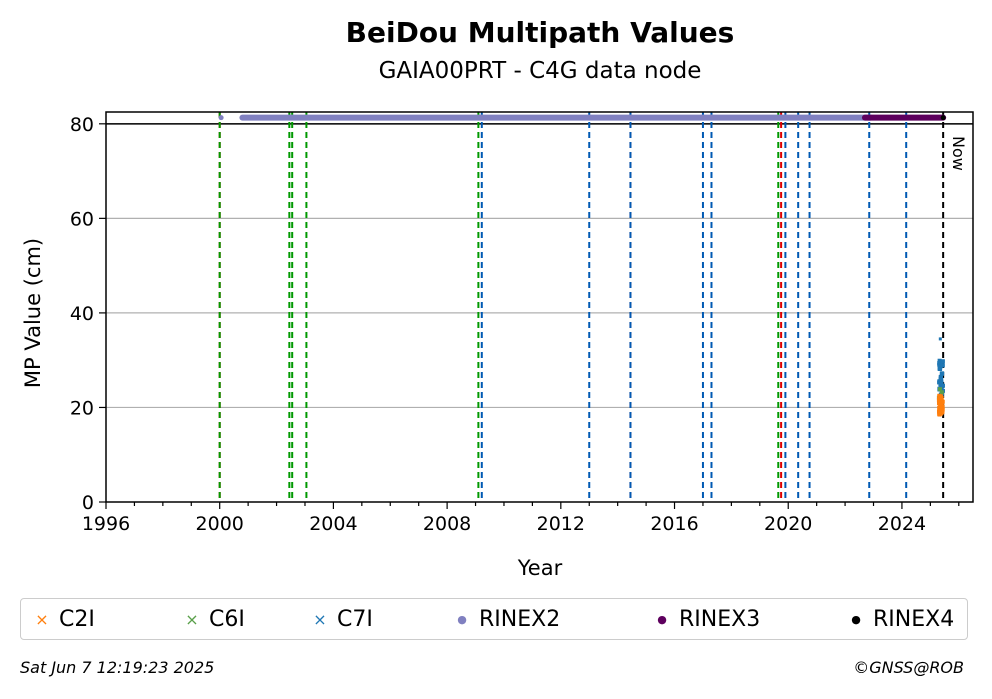  Describe the element at coordinates (788, 524) in the screenshot. I see `x-tick-label: 2020` at that location.